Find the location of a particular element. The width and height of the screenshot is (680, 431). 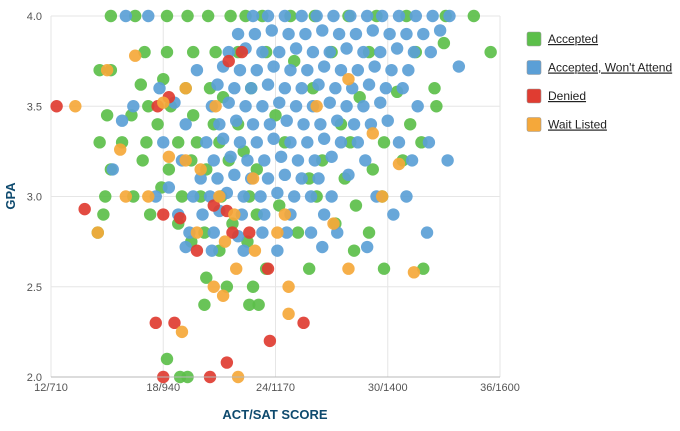

legend-label: Accepted is located at coordinates (573, 39).